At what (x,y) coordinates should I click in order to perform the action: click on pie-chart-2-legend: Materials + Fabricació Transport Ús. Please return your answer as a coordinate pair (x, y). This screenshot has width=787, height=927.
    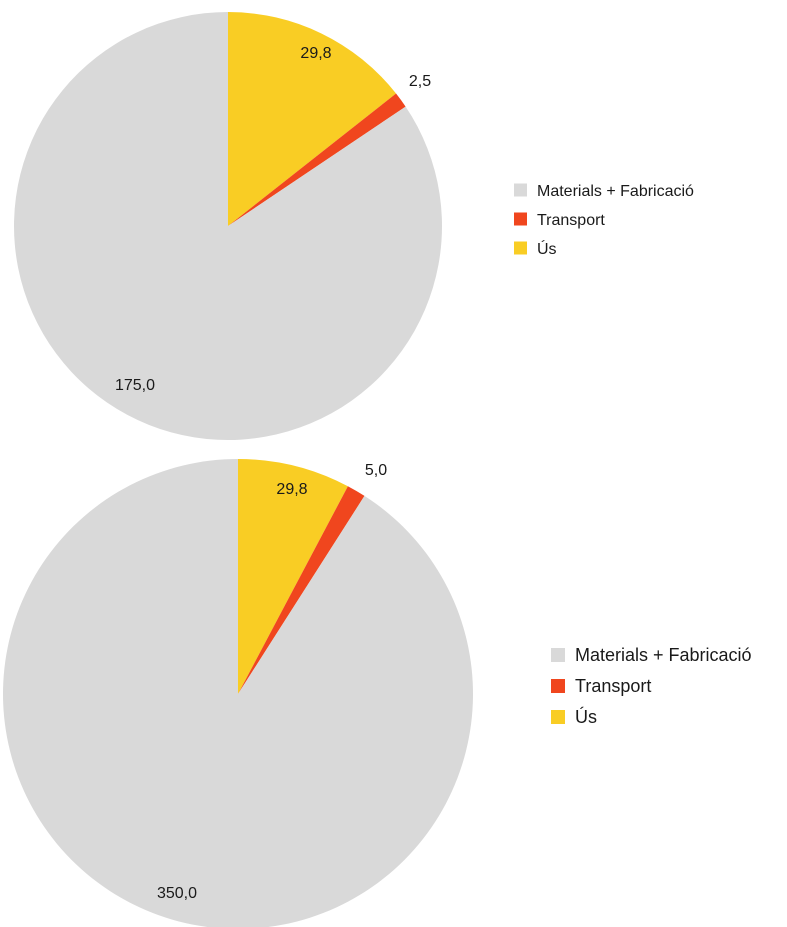
    Looking at the image, I should click on (651, 686).